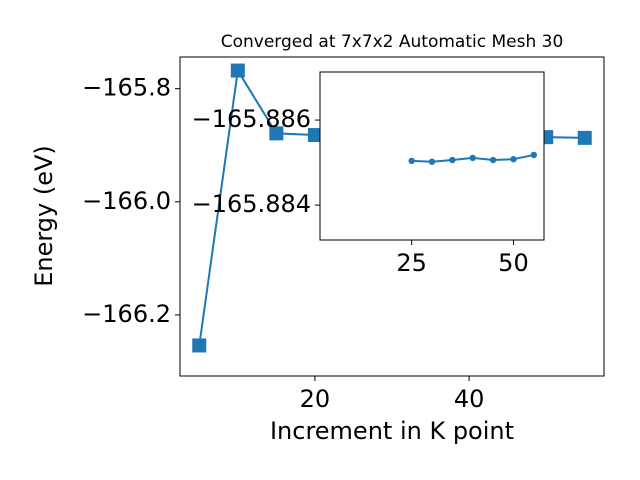 This screenshot has width=640, height=480. I want to click on series-group, so click(473, 158).